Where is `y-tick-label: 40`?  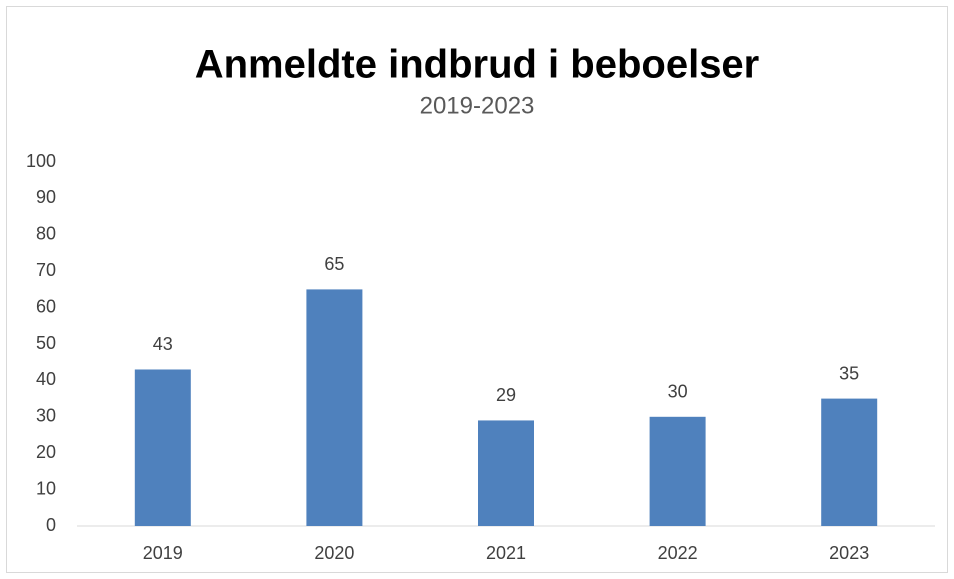
y-tick-label: 40 is located at coordinates (46, 379).